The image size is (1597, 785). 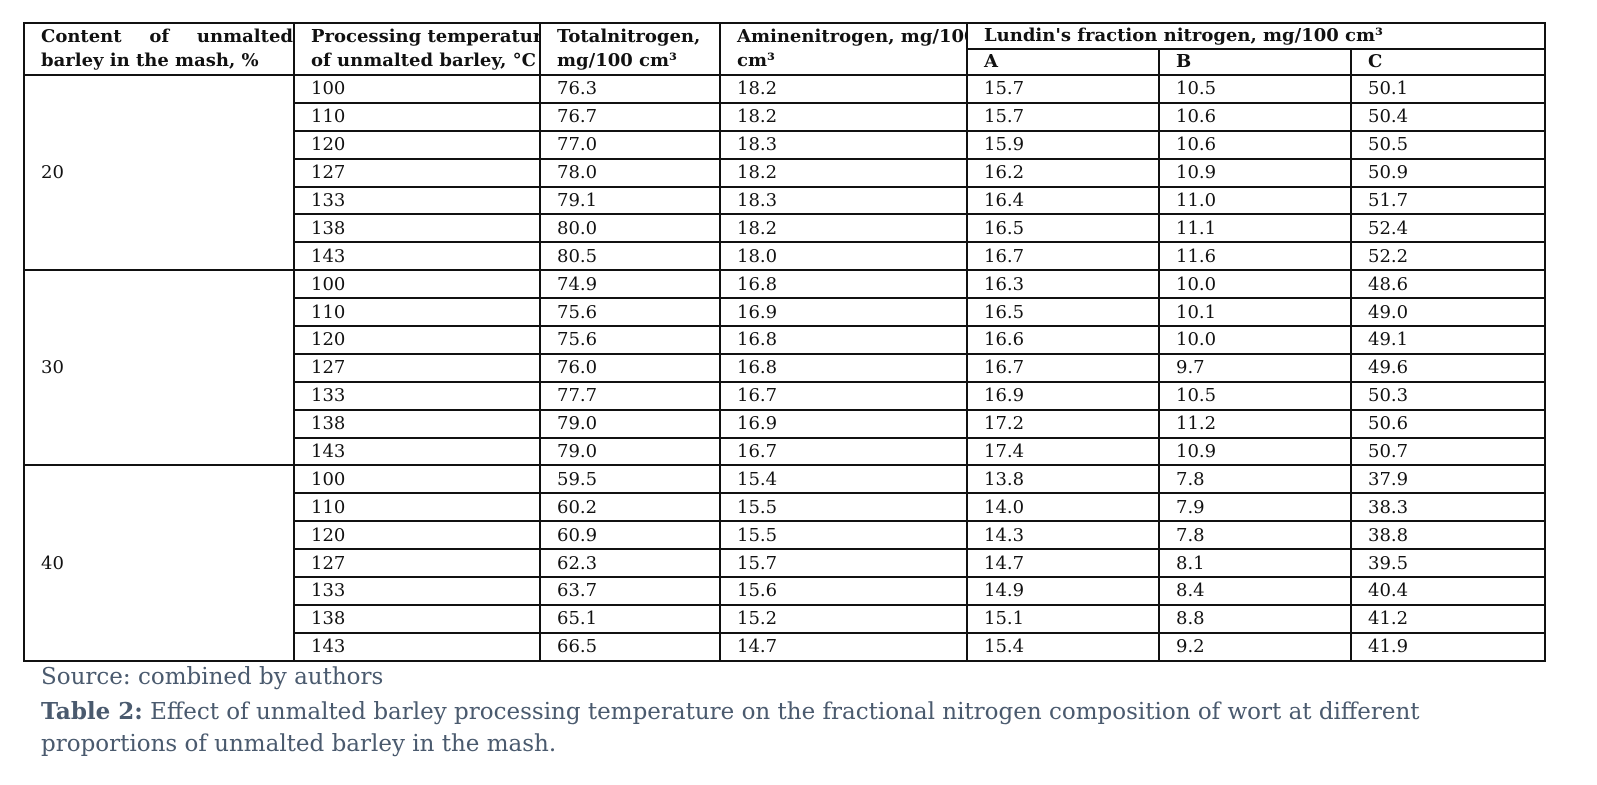 What do you see at coordinates (1063, 144) in the screenshot?
I see `fraction-a-cell: 15.9` at bounding box center [1063, 144].